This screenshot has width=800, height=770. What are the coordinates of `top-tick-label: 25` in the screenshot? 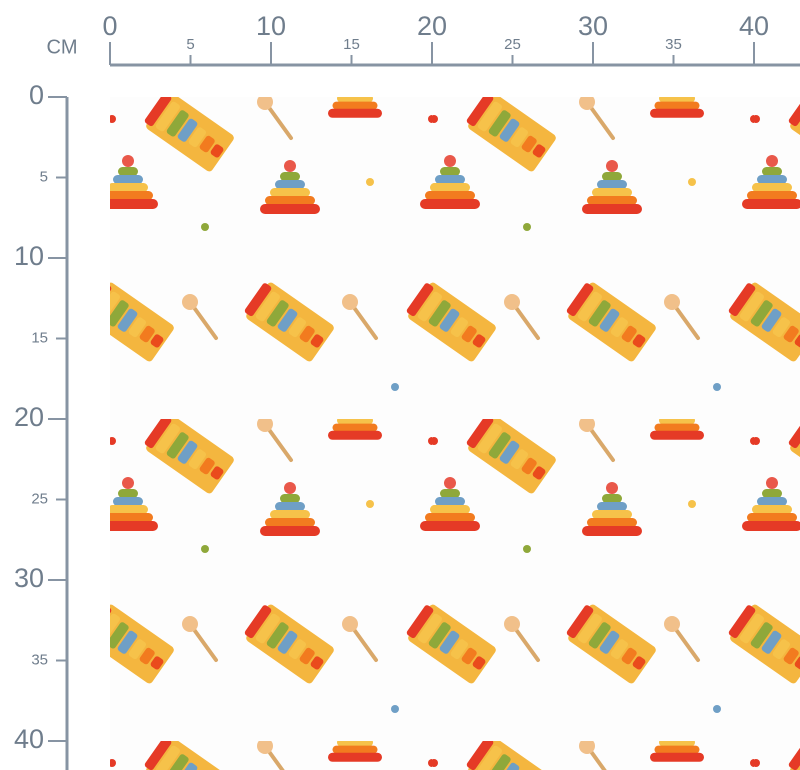 It's located at (512, 44).